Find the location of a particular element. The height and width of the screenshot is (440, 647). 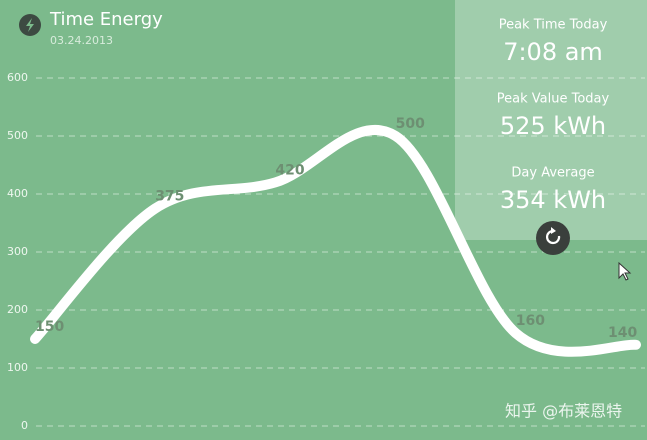

data-label: 375 is located at coordinates (169, 197).